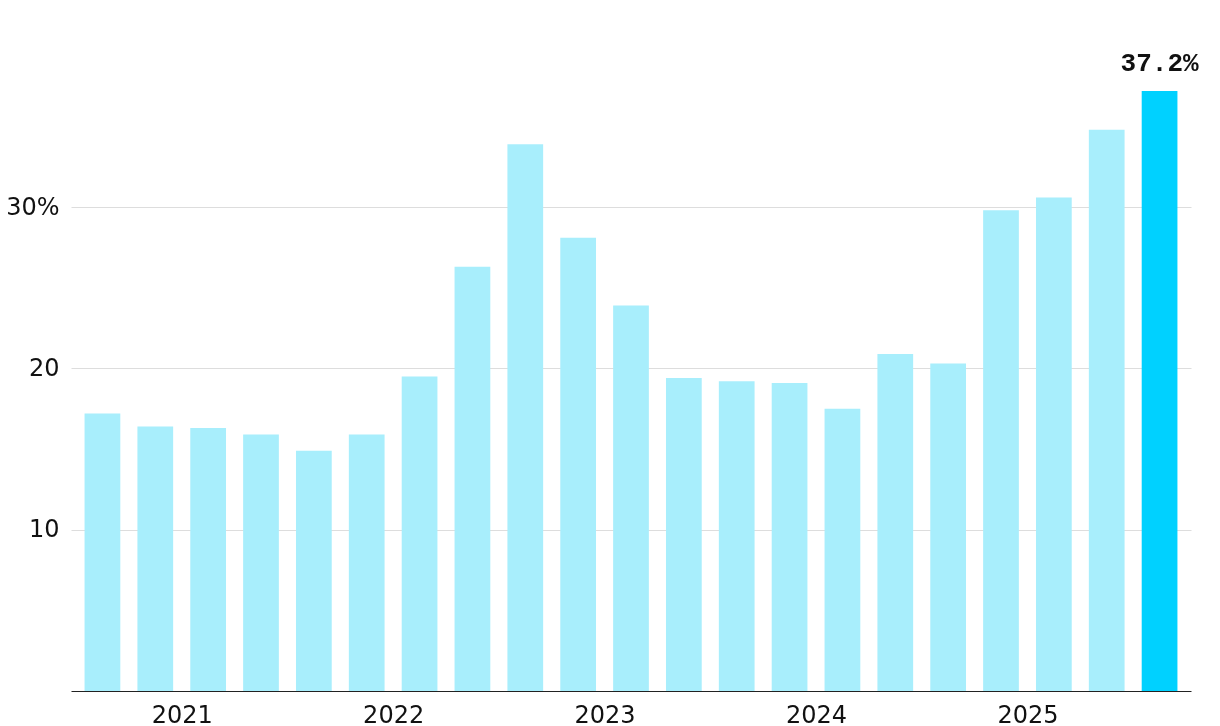 Image resolution: width=1220 pixels, height=726 pixels. What do you see at coordinates (394, 713) in the screenshot?
I see `x-tick-label: 2022` at bounding box center [394, 713].